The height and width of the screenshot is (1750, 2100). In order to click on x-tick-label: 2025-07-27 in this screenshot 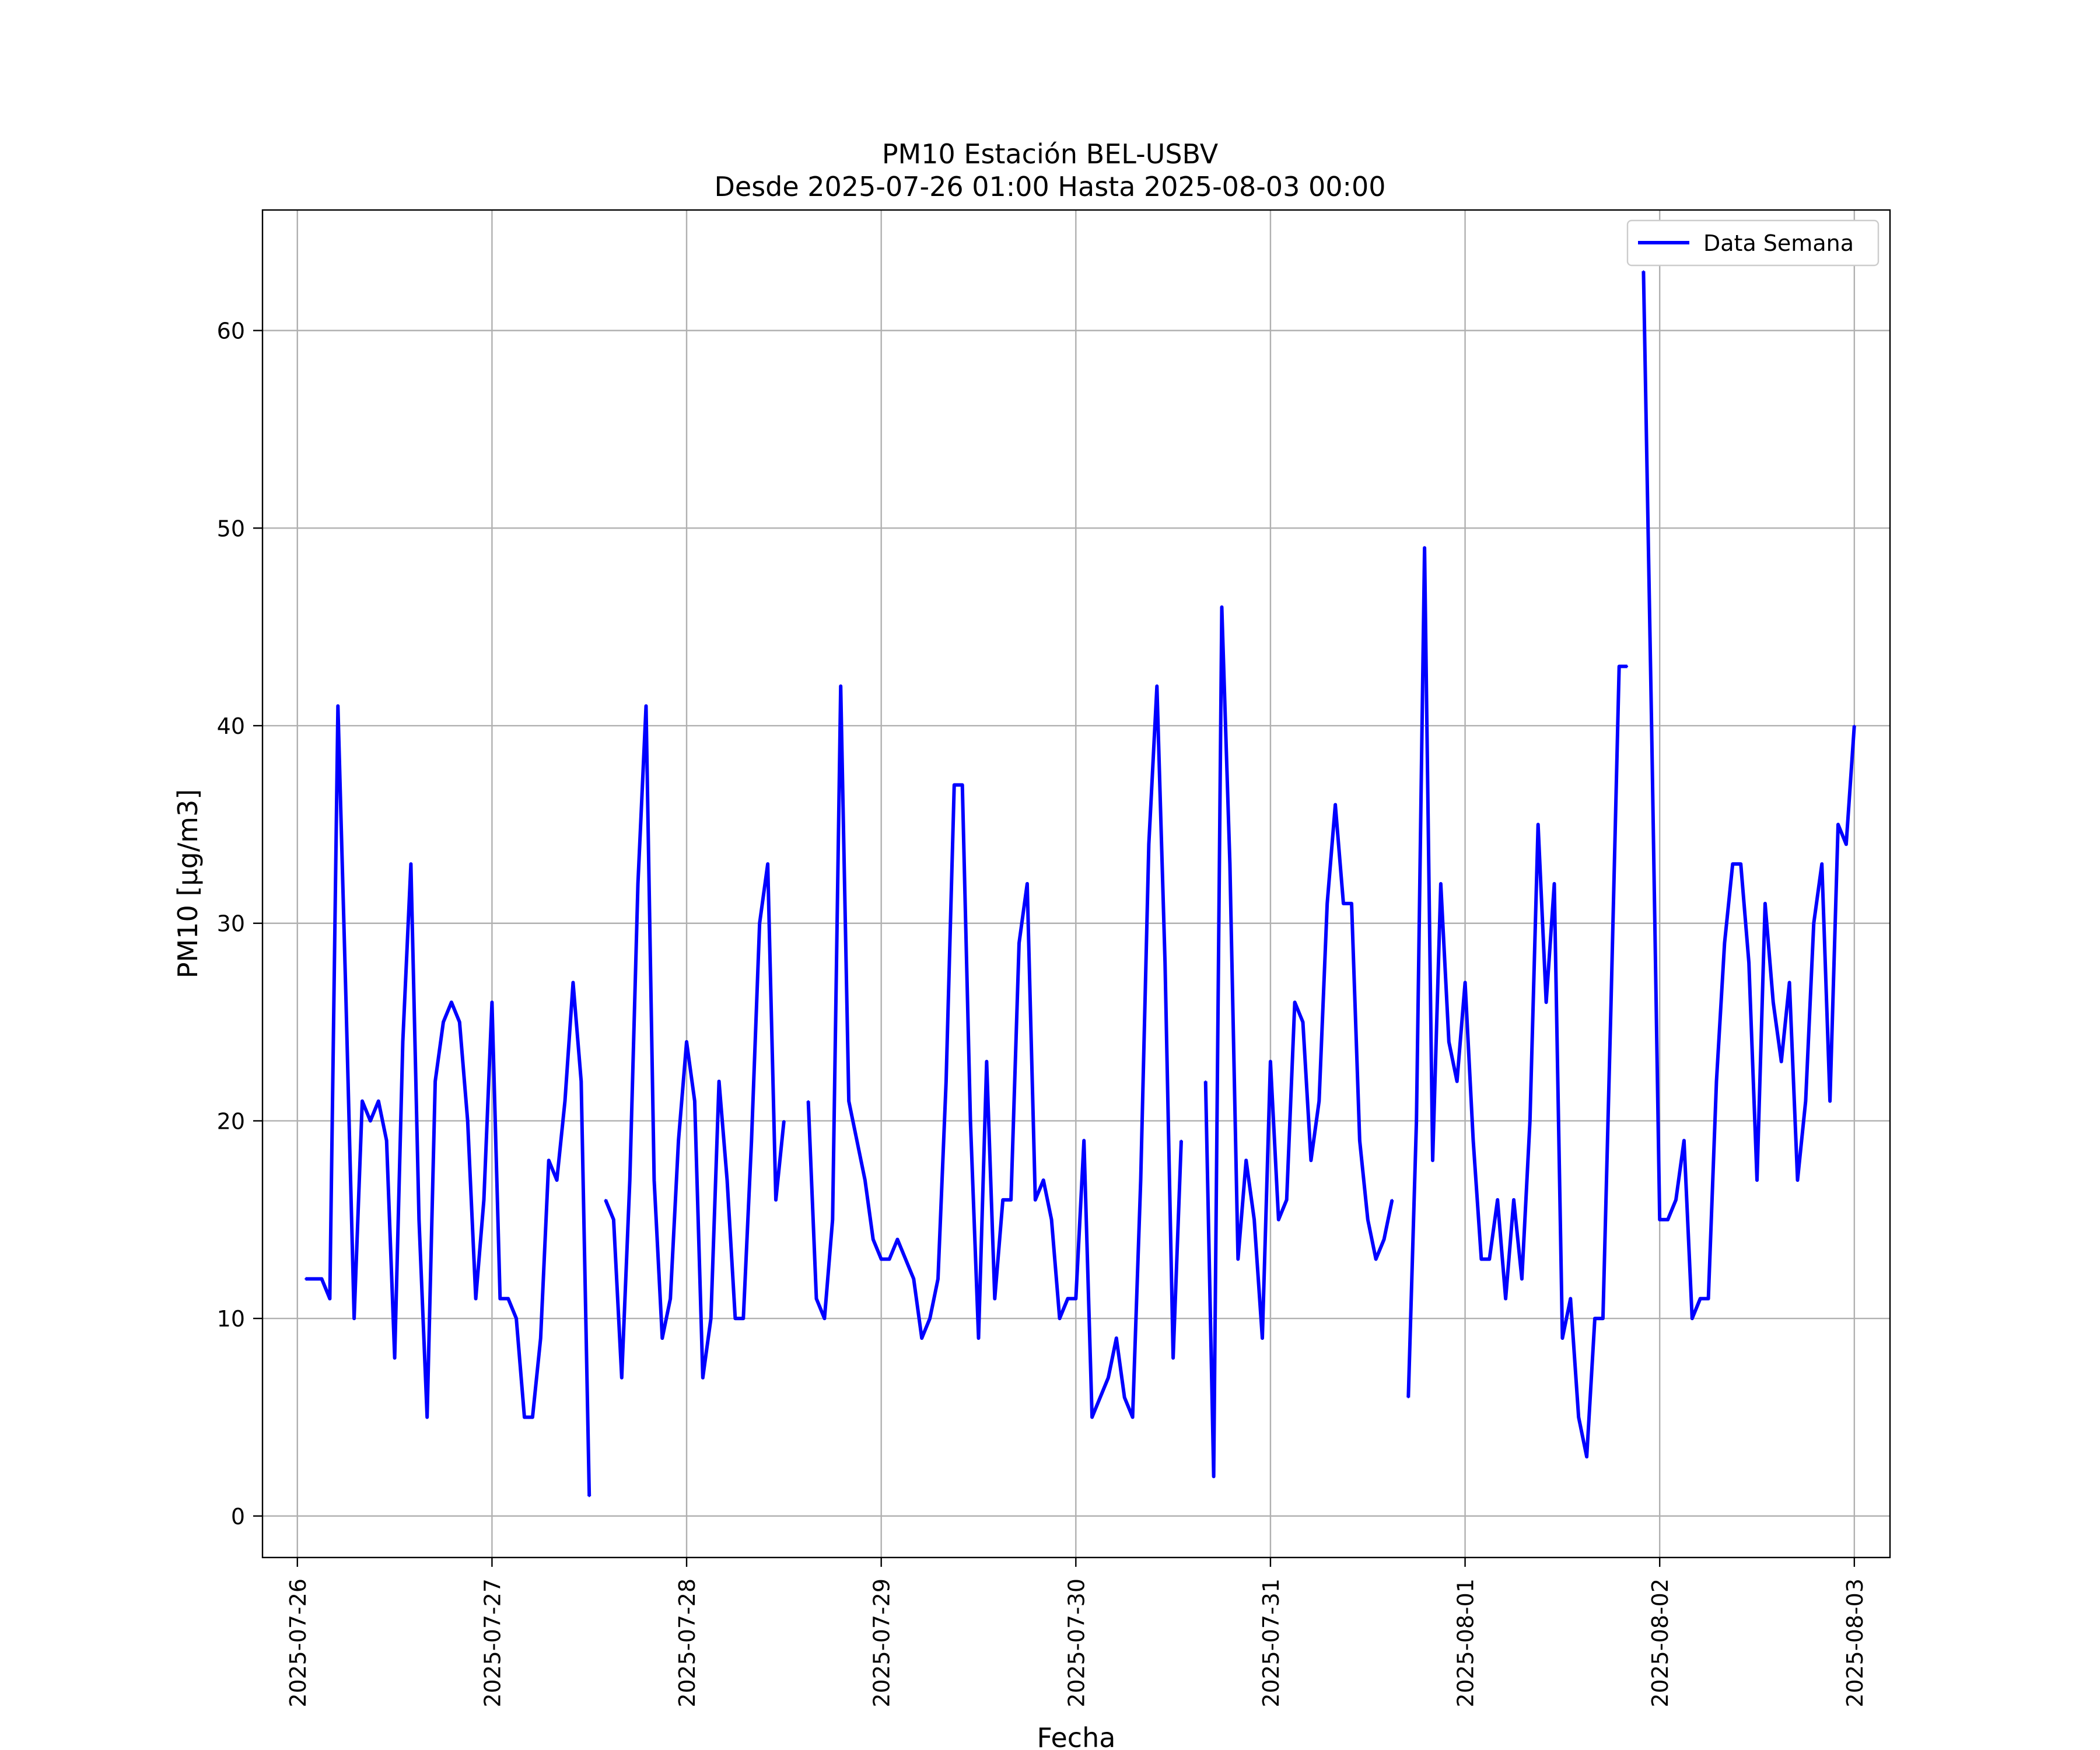, I will do `click(492, 1643)`.